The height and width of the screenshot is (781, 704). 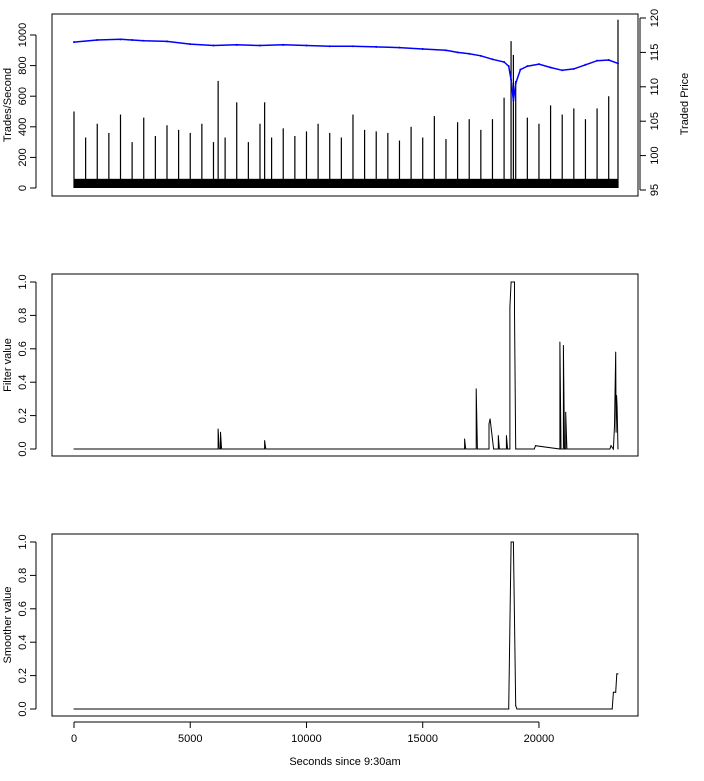 What do you see at coordinates (8, 105) in the screenshot?
I see `y-axis-title: Trades/Second` at bounding box center [8, 105].